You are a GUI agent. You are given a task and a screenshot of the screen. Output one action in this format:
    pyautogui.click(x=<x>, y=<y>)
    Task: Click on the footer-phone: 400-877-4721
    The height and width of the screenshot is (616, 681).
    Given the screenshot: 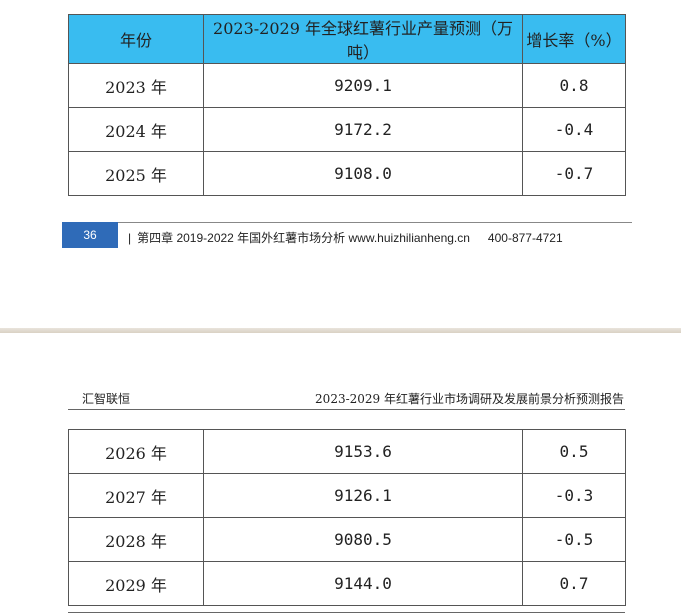 What is the action you would take?
    pyautogui.click(x=525, y=238)
    